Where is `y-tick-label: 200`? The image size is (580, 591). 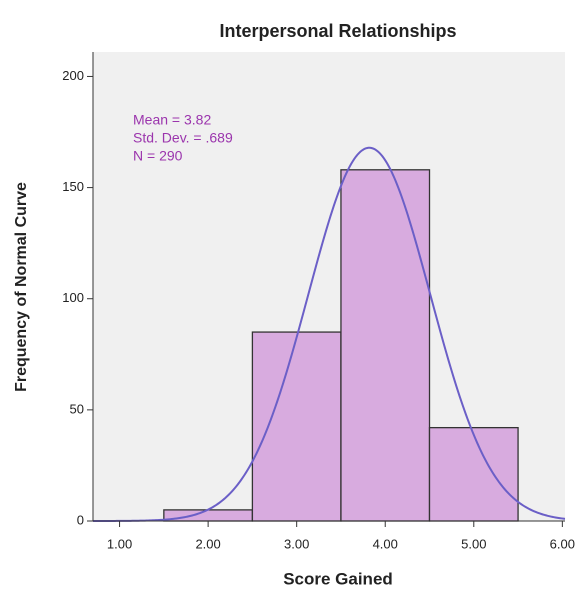
y-tick-label: 200 is located at coordinates (73, 75).